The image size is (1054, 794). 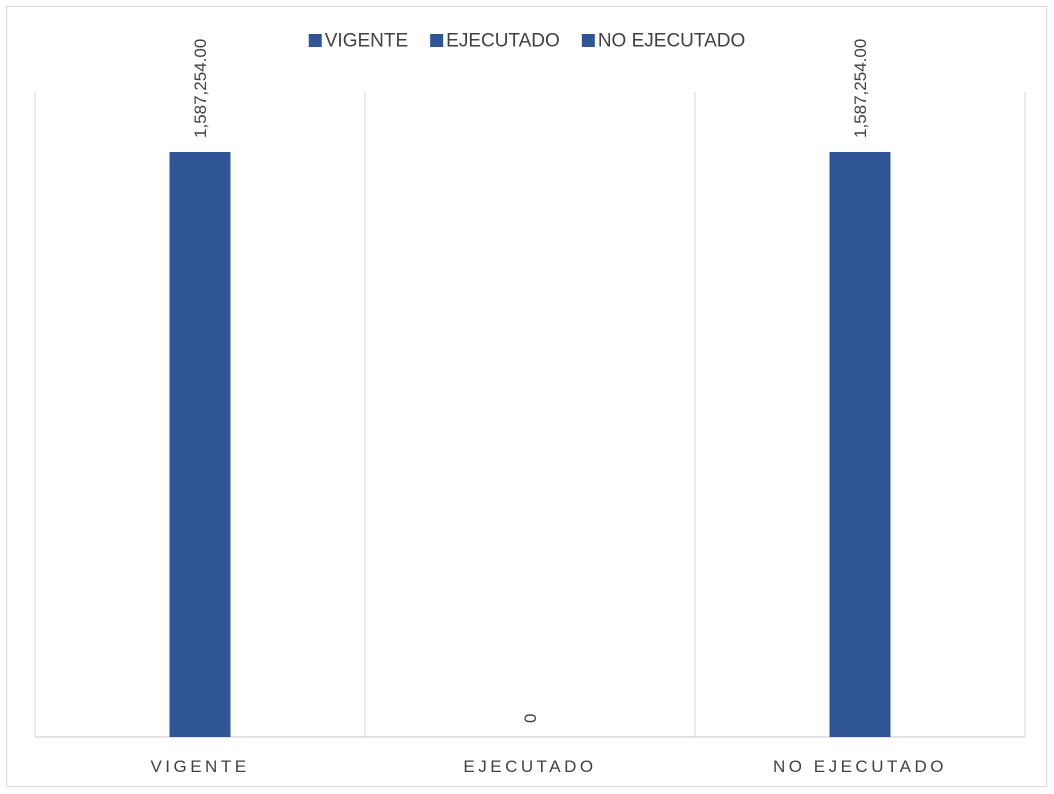 I want to click on bar-no-ejecutado, so click(x=860, y=444).